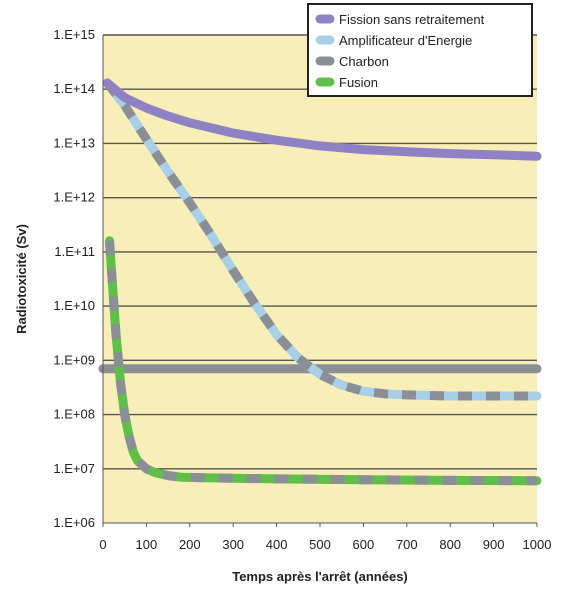 Image resolution: width=565 pixels, height=589 pixels. What do you see at coordinates (74, 142) in the screenshot?
I see `y-tick-label: 1.E+13` at bounding box center [74, 142].